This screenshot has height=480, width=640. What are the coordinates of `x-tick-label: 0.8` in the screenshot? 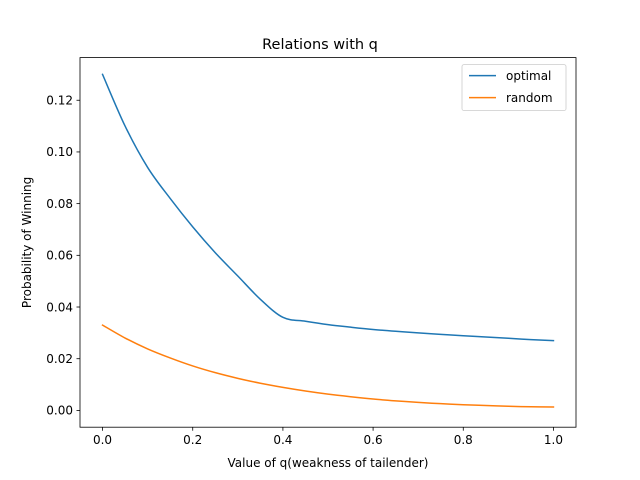 It's located at (463, 440).